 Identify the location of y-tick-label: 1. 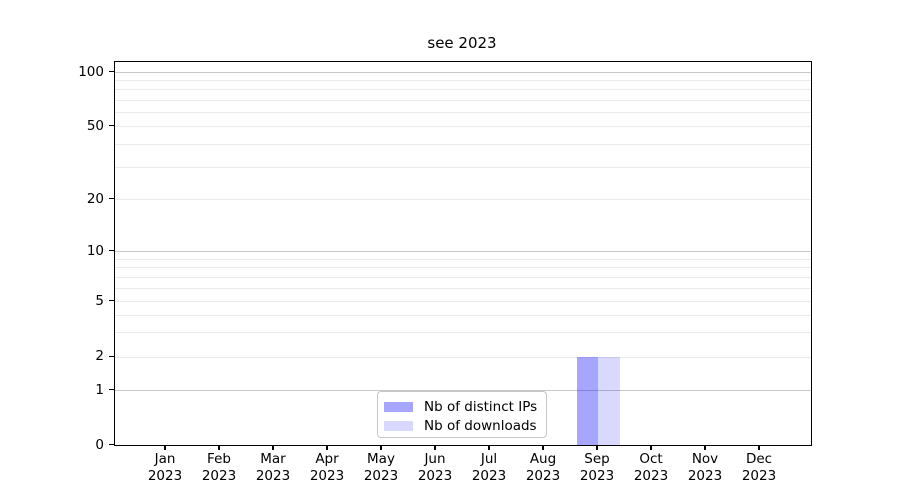
(99, 389).